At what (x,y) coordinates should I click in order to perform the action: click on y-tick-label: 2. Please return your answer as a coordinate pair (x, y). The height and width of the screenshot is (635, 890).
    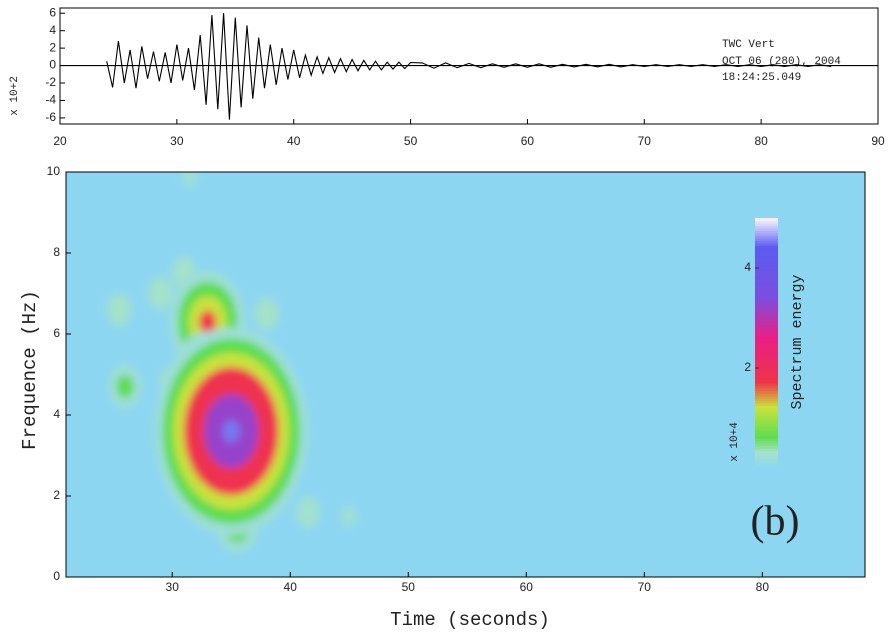
    Looking at the image, I should click on (56, 495).